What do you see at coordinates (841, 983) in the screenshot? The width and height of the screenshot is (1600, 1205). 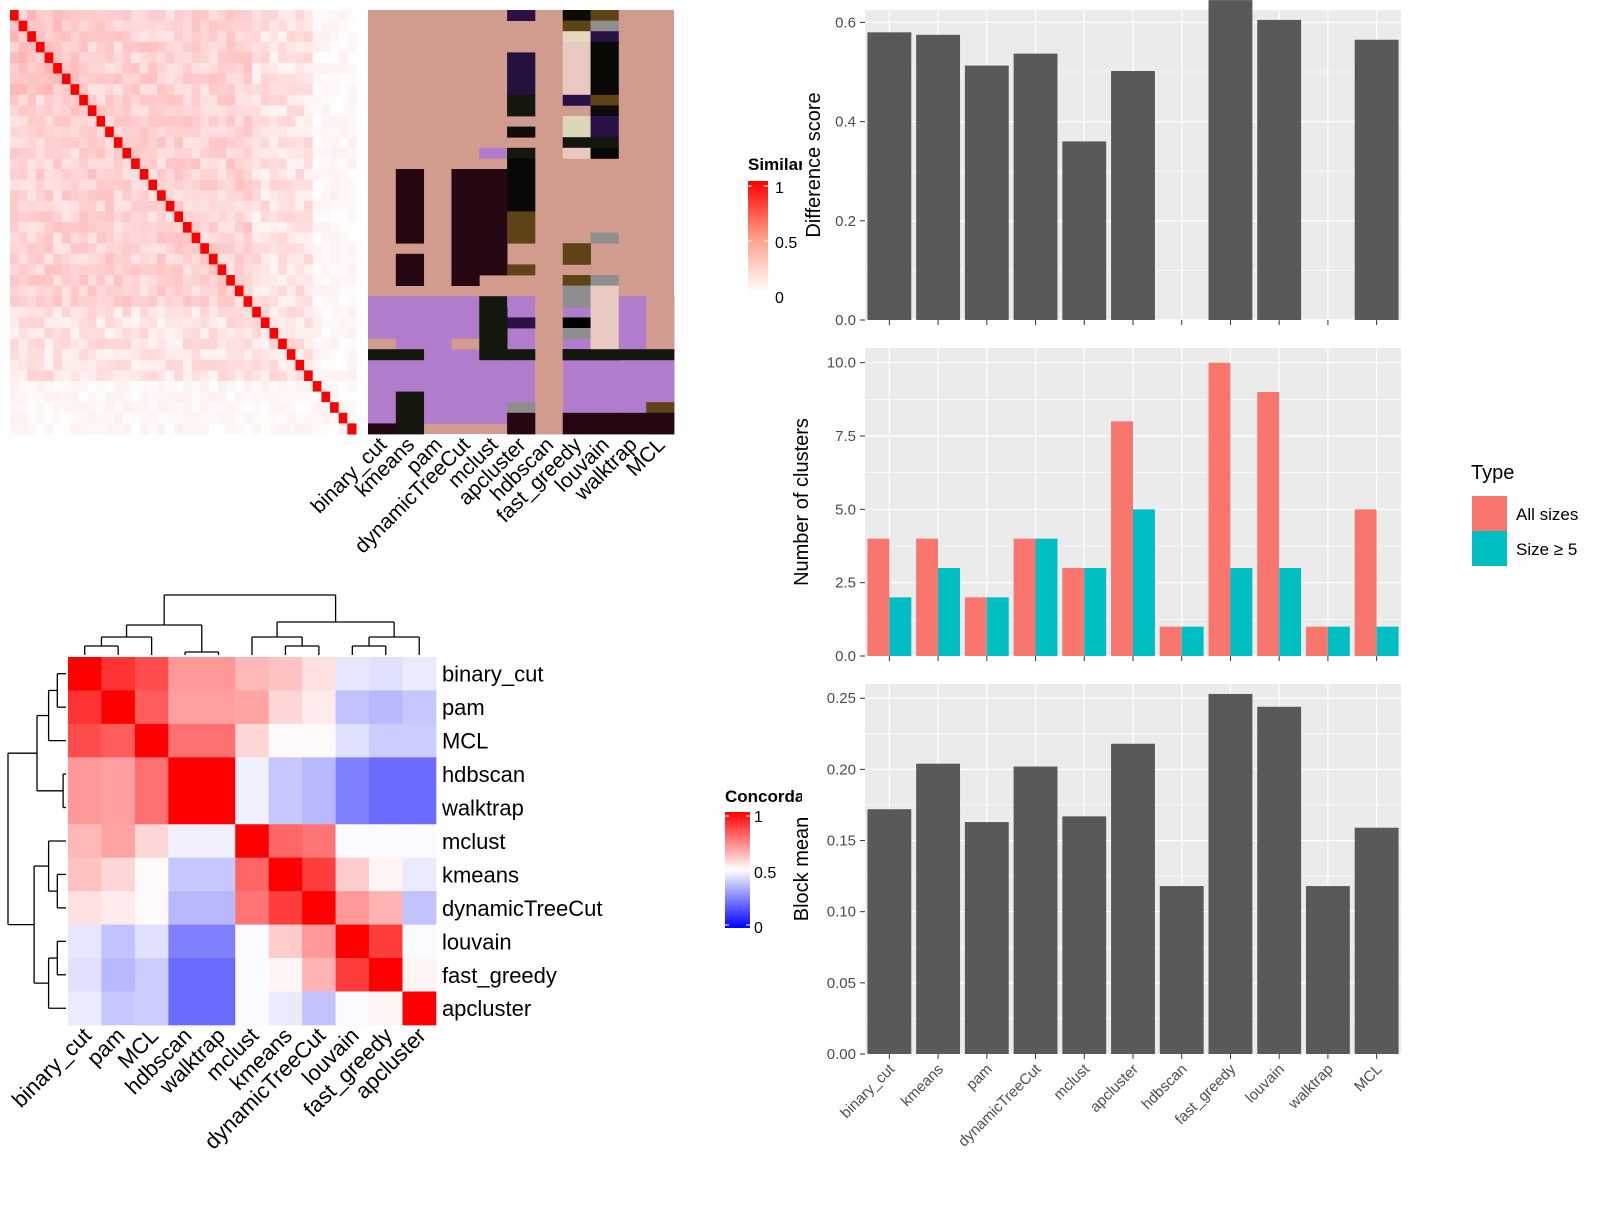 I see `y-tick-label: 0.05` at bounding box center [841, 983].